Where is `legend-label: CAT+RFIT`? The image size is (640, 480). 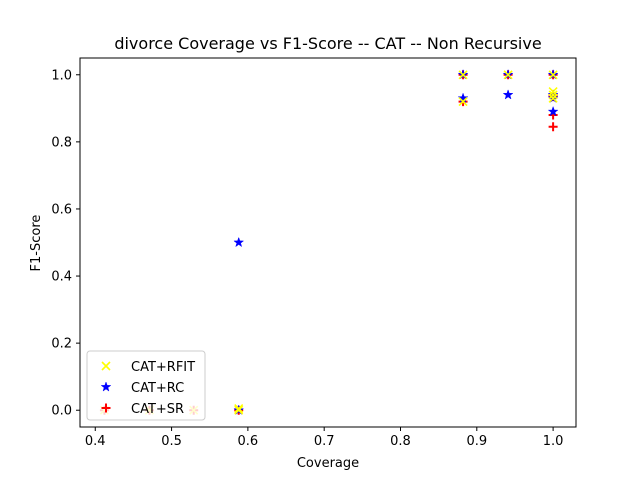
legend-label: CAT+RFIT is located at coordinates (163, 367).